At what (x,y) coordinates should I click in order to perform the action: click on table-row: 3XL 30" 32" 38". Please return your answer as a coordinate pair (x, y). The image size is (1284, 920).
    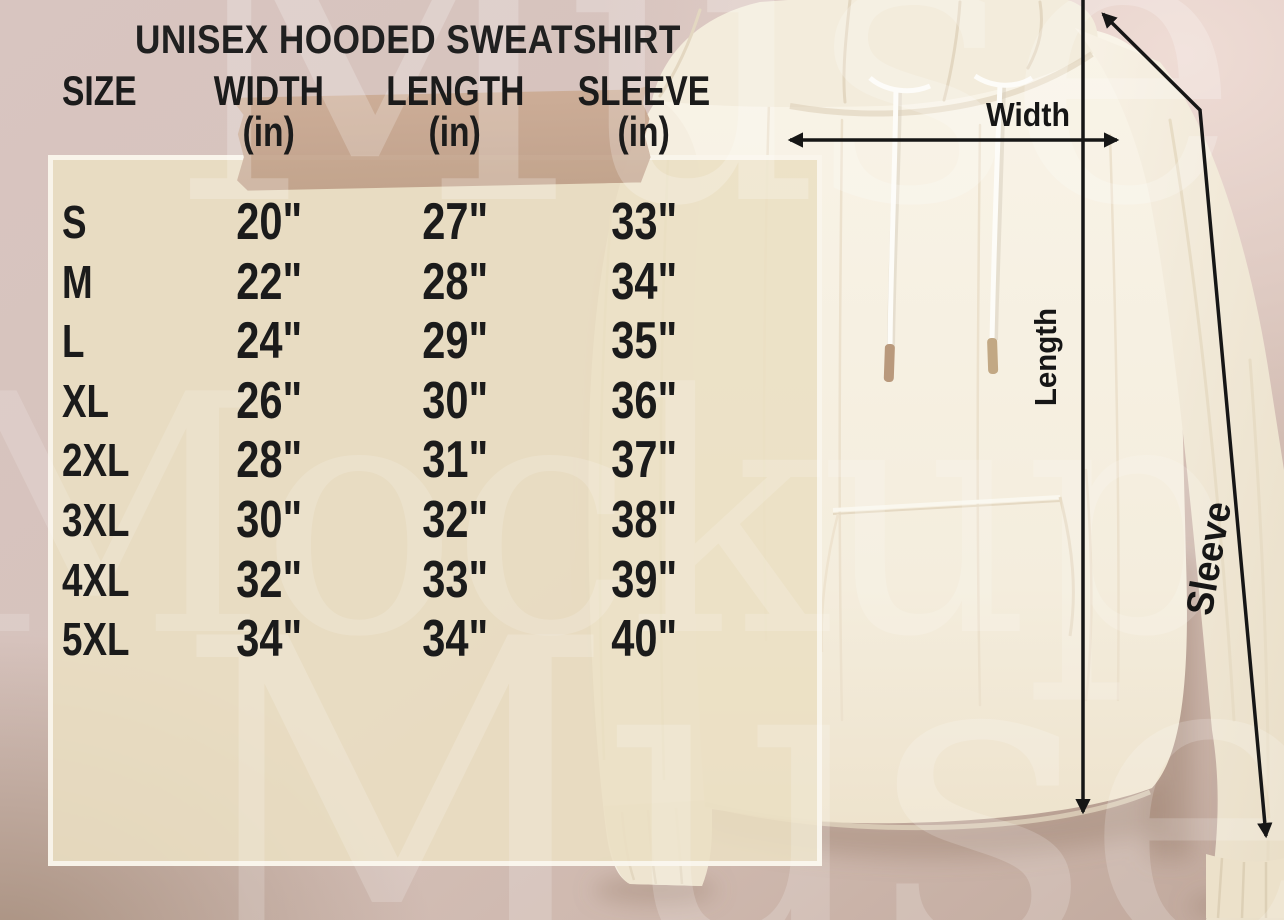
    Looking at the image, I should click on (398, 520).